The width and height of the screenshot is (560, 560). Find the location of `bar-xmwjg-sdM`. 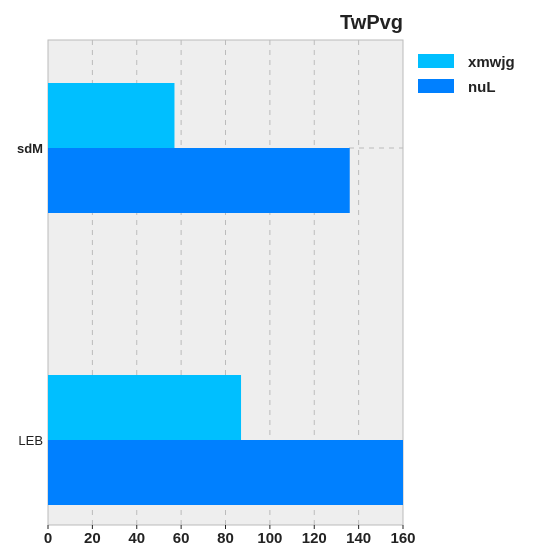

bar-xmwjg-sdM is located at coordinates (111, 115).